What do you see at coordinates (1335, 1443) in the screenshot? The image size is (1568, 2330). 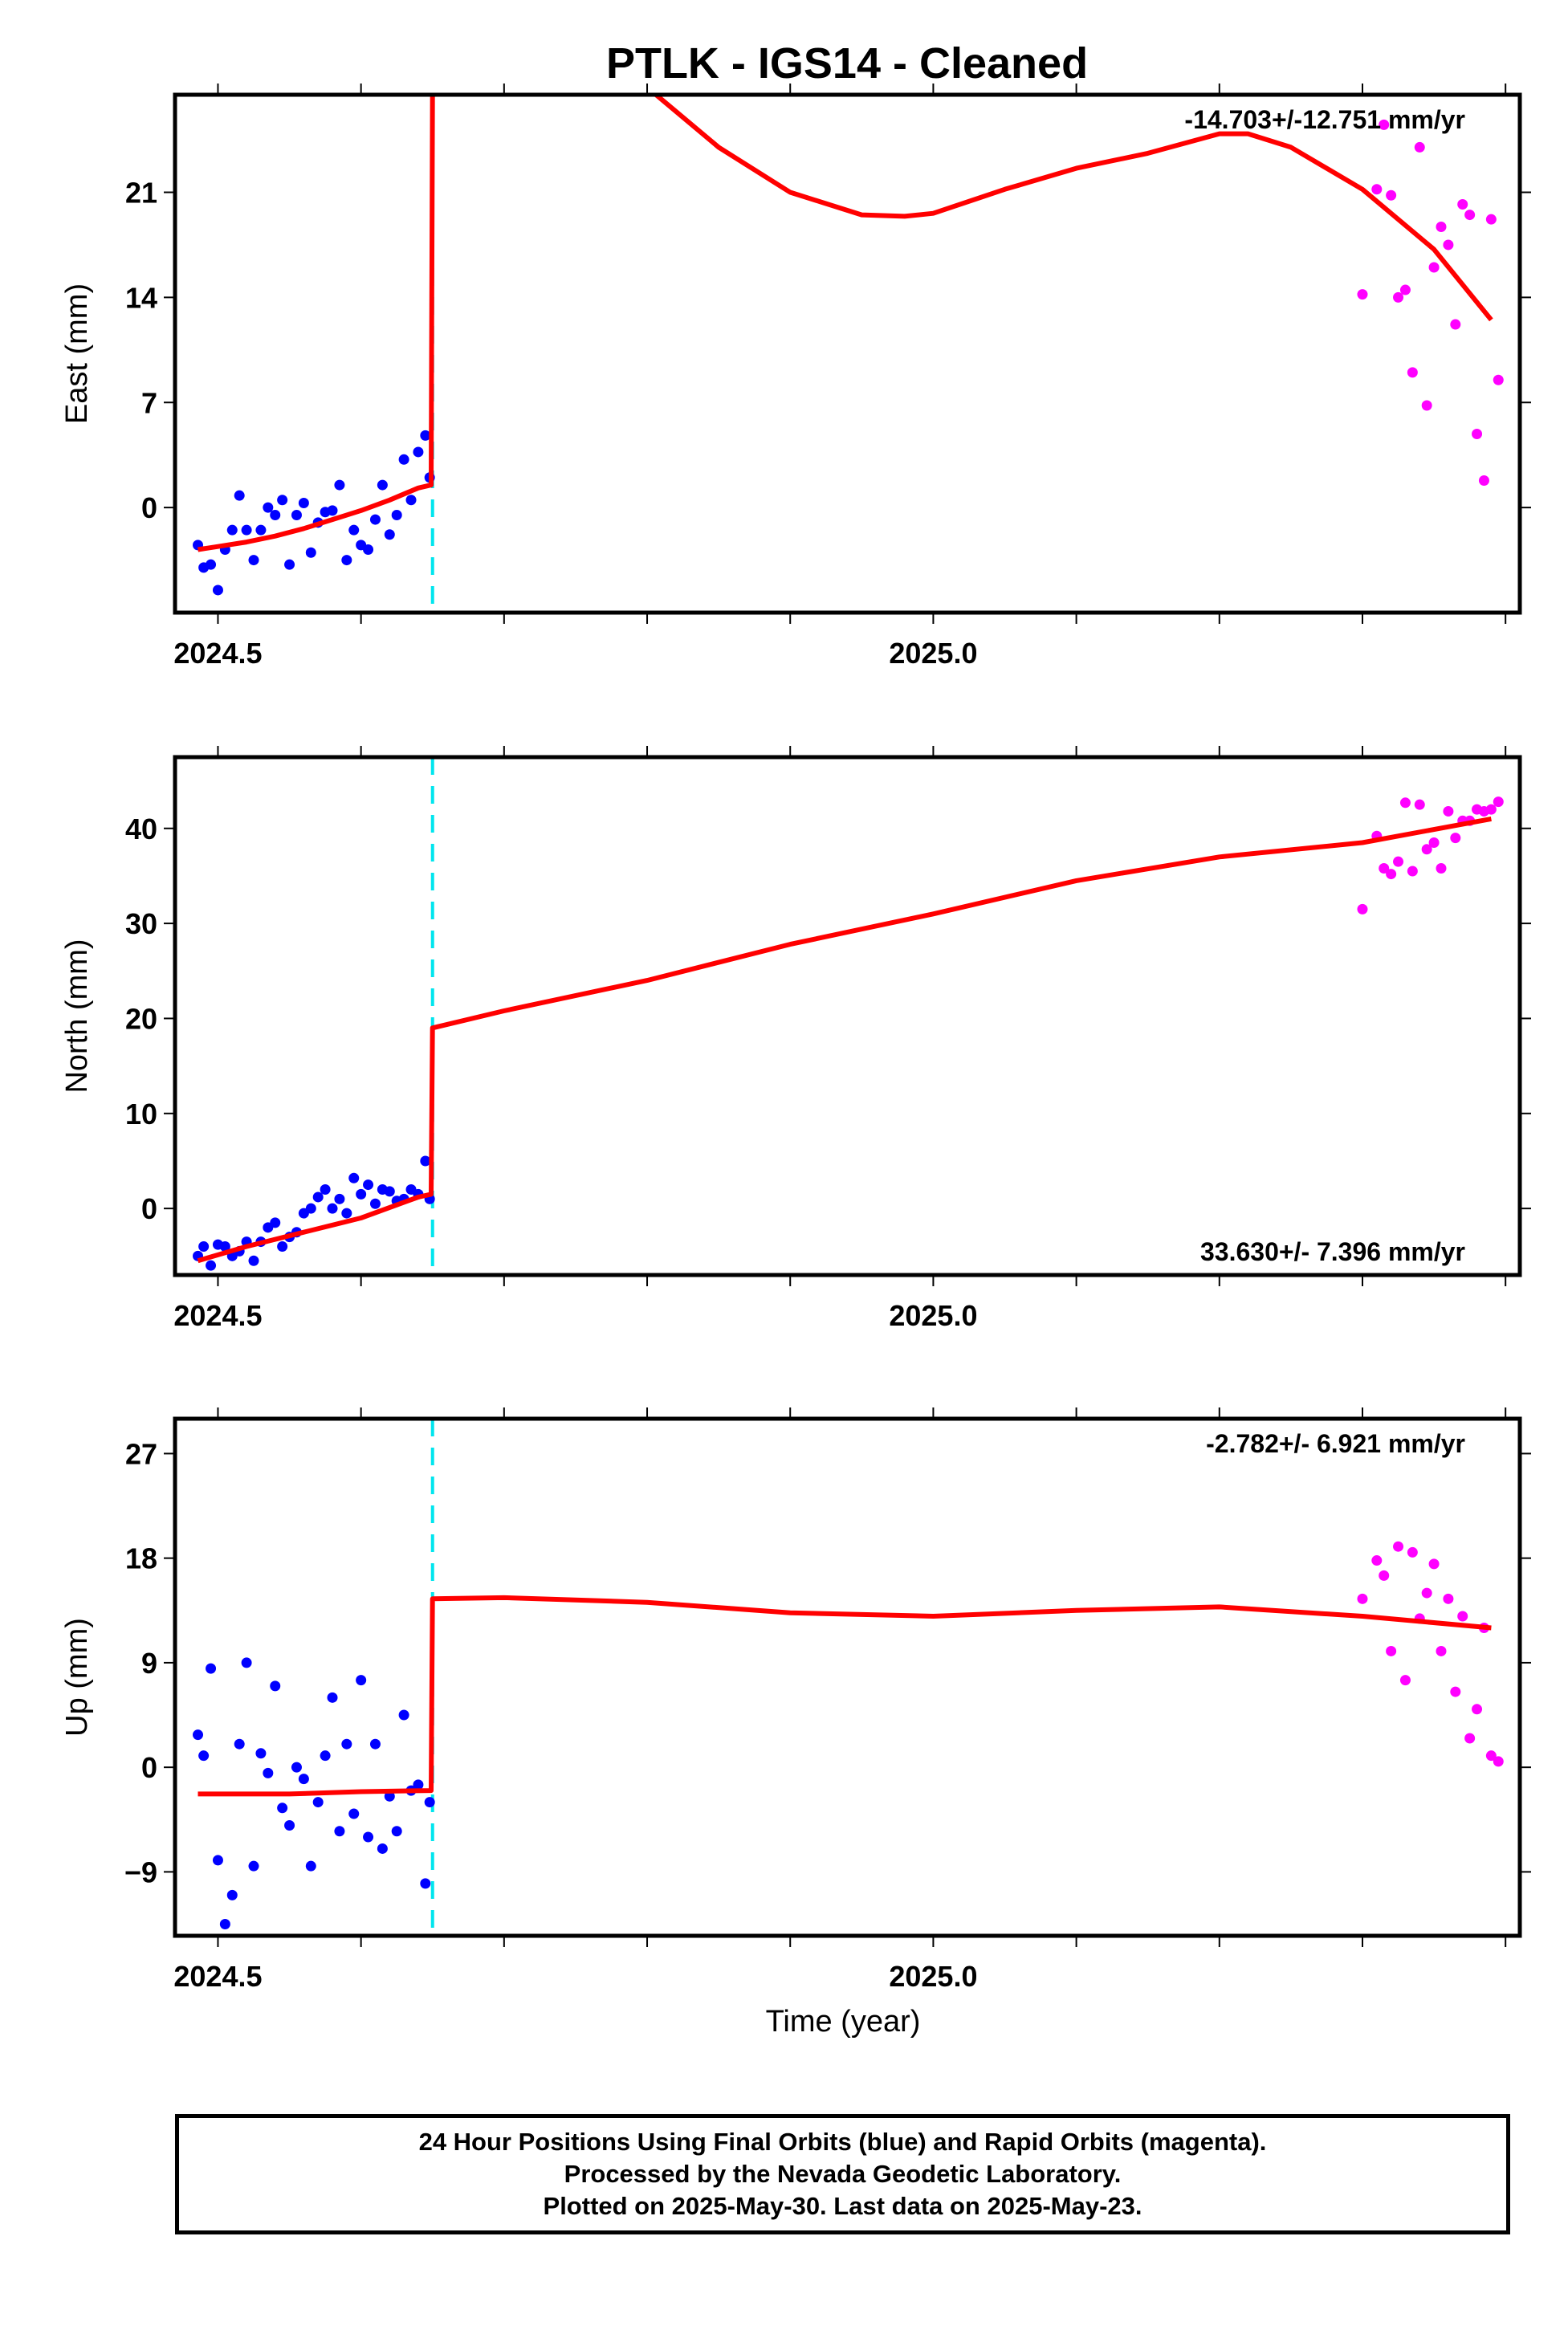 I see `rate-annotation: -2.782+/- 6.921 mm/yr` at bounding box center [1335, 1443].